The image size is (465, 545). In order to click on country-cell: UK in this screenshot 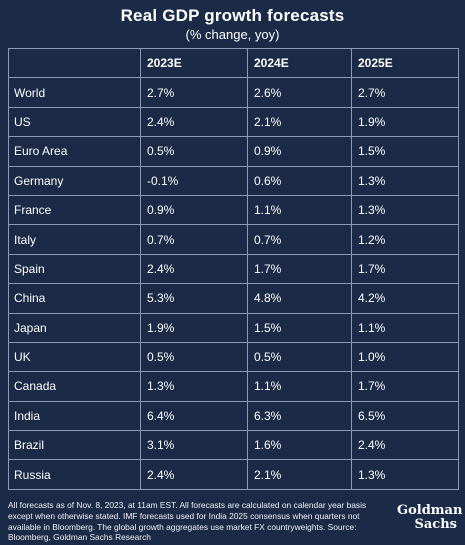, I will do `click(74, 357)`.